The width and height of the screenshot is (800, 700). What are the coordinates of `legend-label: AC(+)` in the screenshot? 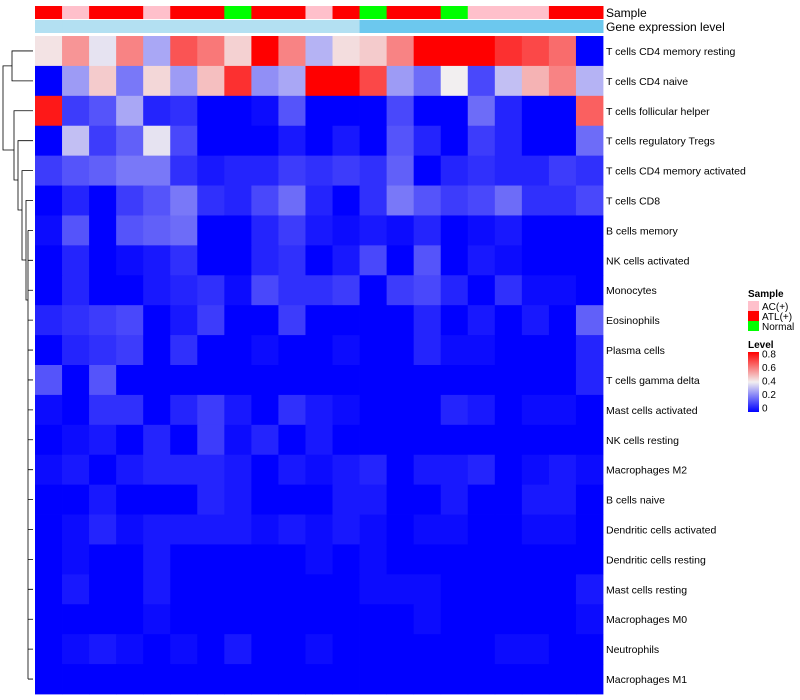 It's located at (775, 307).